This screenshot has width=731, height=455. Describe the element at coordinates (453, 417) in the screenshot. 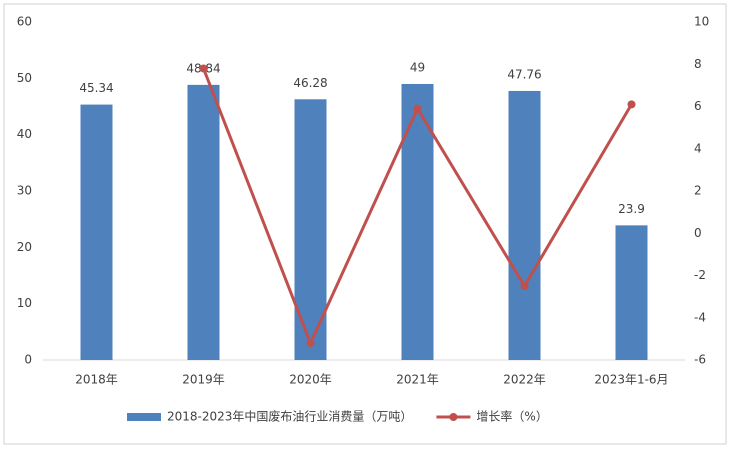

I see `legend-swatch-marker` at that location.